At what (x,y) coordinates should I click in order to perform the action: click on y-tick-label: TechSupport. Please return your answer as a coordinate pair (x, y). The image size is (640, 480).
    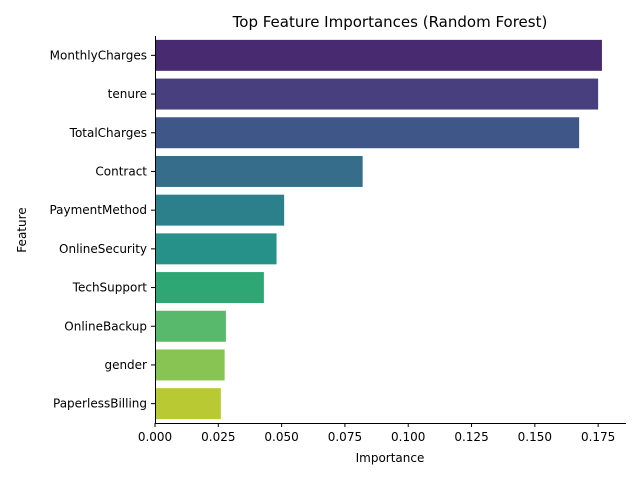
    Looking at the image, I should click on (110, 288).